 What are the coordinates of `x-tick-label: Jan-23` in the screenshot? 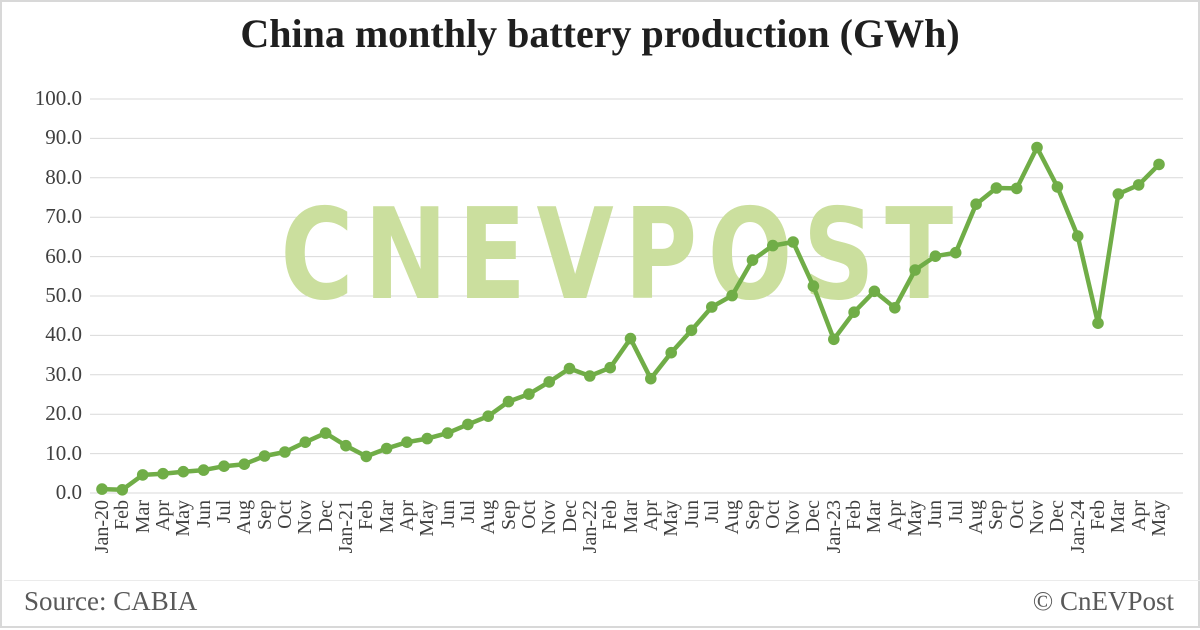 It's located at (833, 527).